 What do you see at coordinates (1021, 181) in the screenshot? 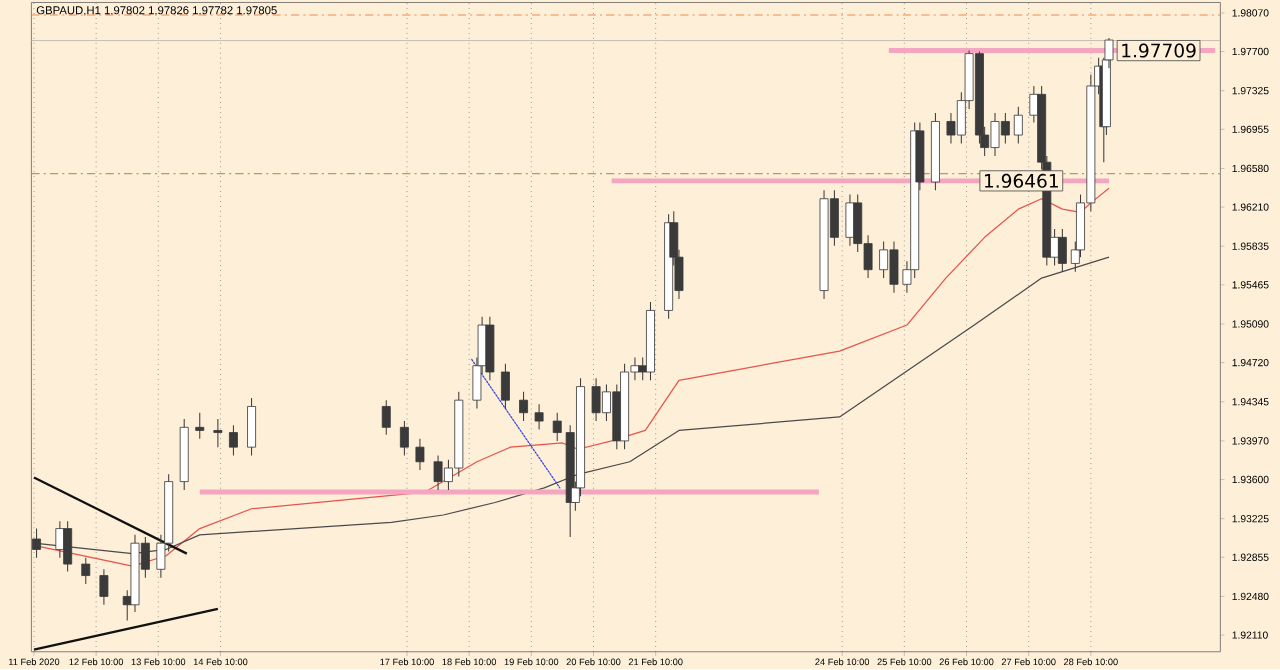
I see `annotation: 1.96461` at bounding box center [1021, 181].